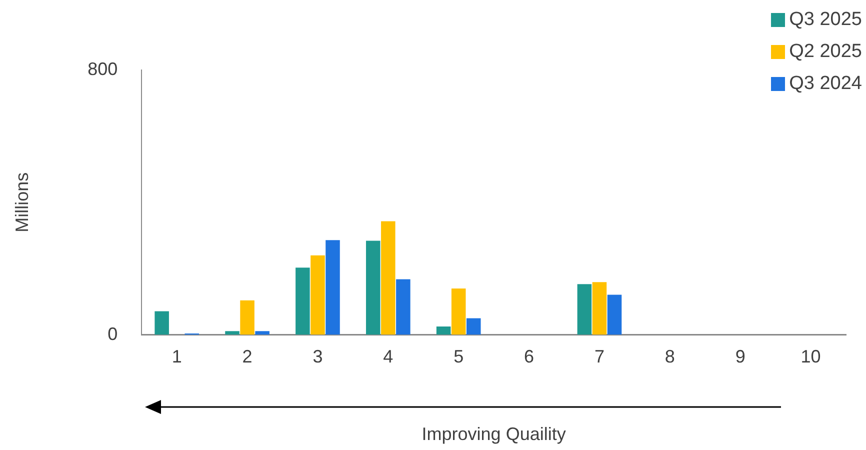 The height and width of the screenshot is (450, 866). What do you see at coordinates (22, 202) in the screenshot?
I see `y-axis-title: Millions` at bounding box center [22, 202].